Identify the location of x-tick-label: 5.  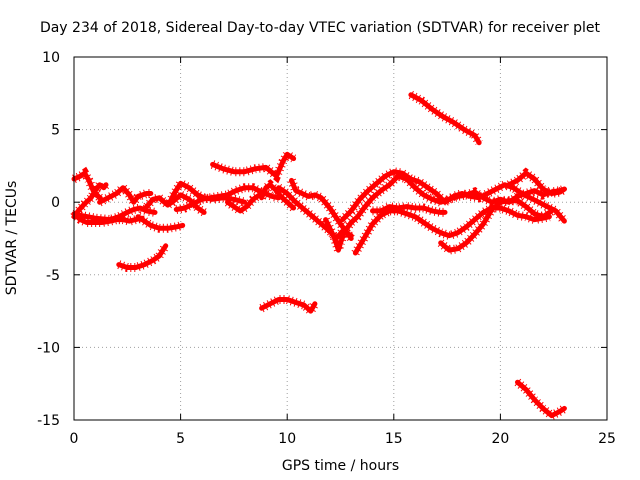
(180, 439).